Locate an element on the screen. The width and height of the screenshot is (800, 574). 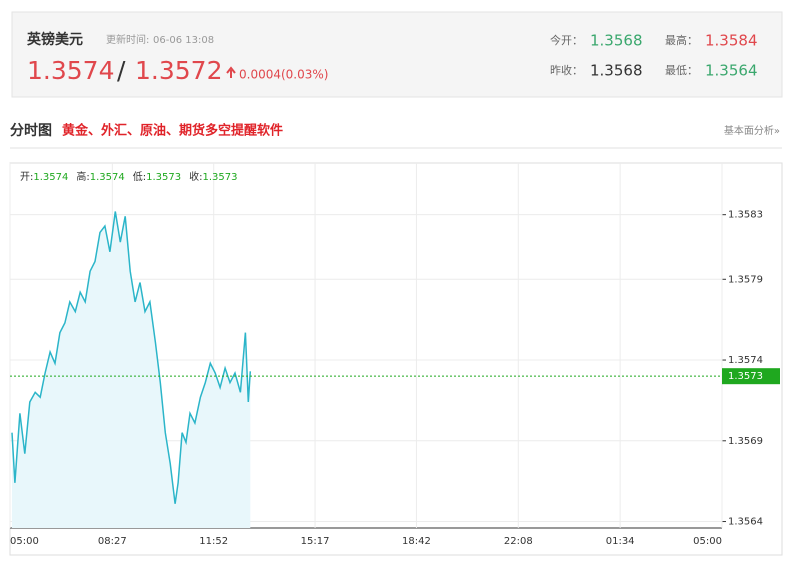
ohlc-label: 收: is located at coordinates (195, 176).